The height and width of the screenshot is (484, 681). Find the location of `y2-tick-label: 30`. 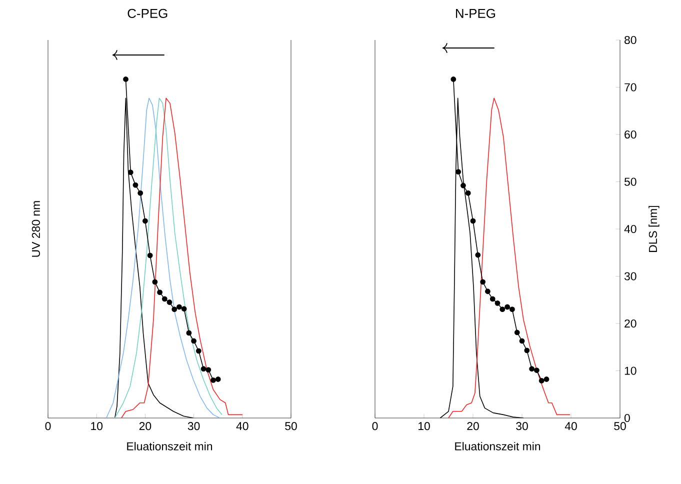

y2-tick-label: 30 is located at coordinates (630, 276).